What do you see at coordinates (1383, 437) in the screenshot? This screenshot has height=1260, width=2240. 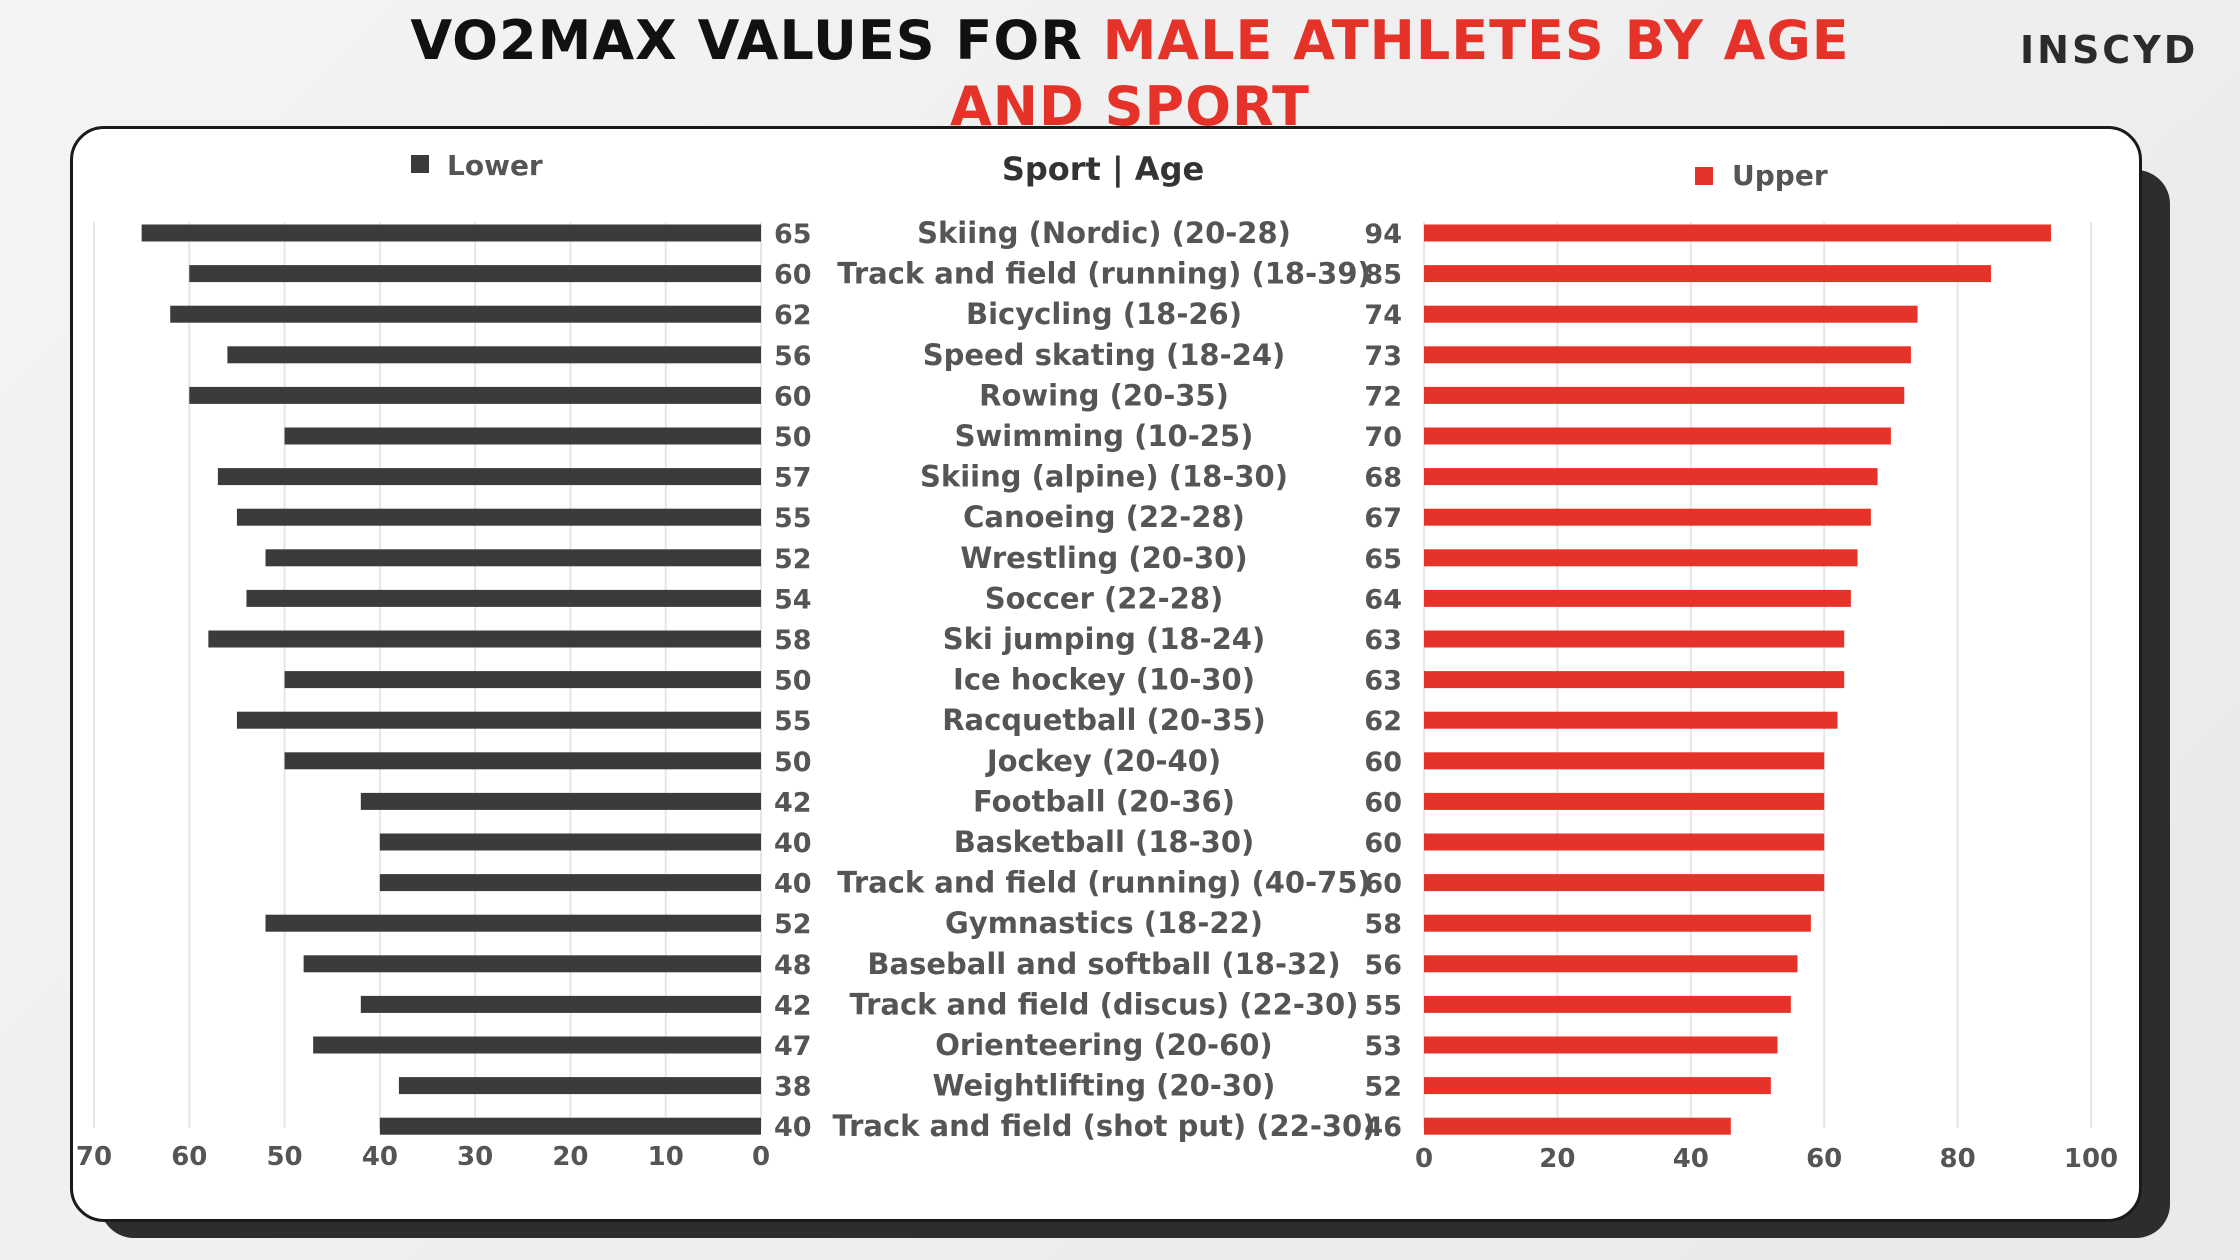 I see `value-label-upper: 70` at bounding box center [1383, 437].